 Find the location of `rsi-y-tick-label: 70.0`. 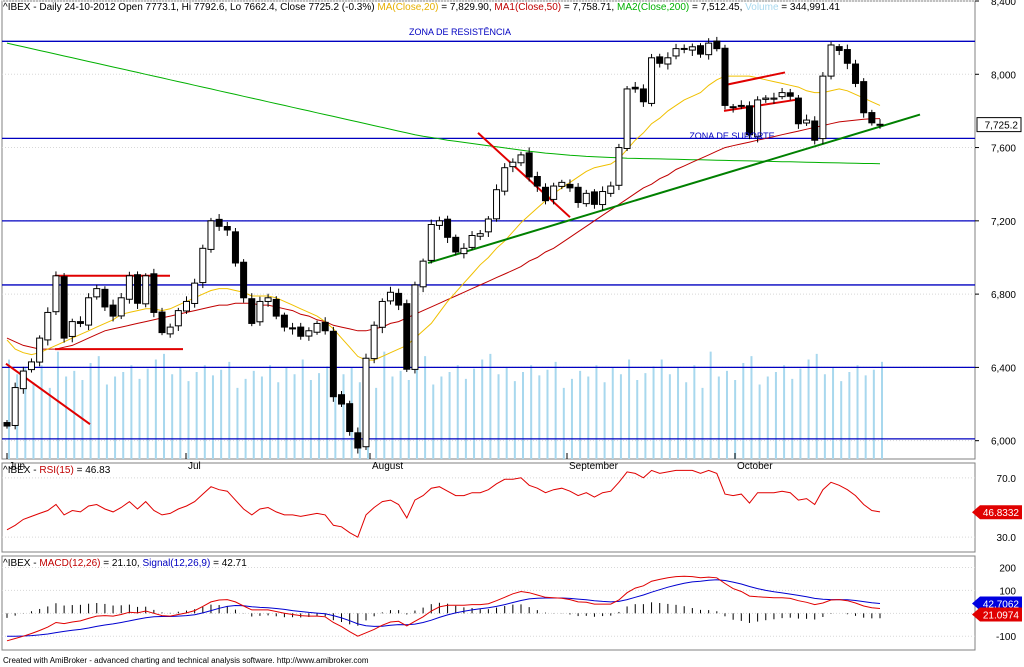

rsi-y-tick-label: 70.0 is located at coordinates (1007, 479).